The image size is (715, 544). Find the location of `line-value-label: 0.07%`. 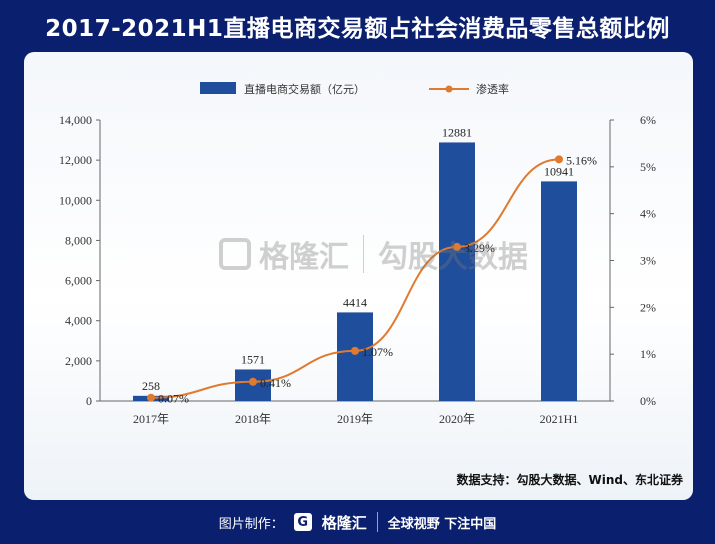

line-value-label: 0.07% is located at coordinates (173, 399).